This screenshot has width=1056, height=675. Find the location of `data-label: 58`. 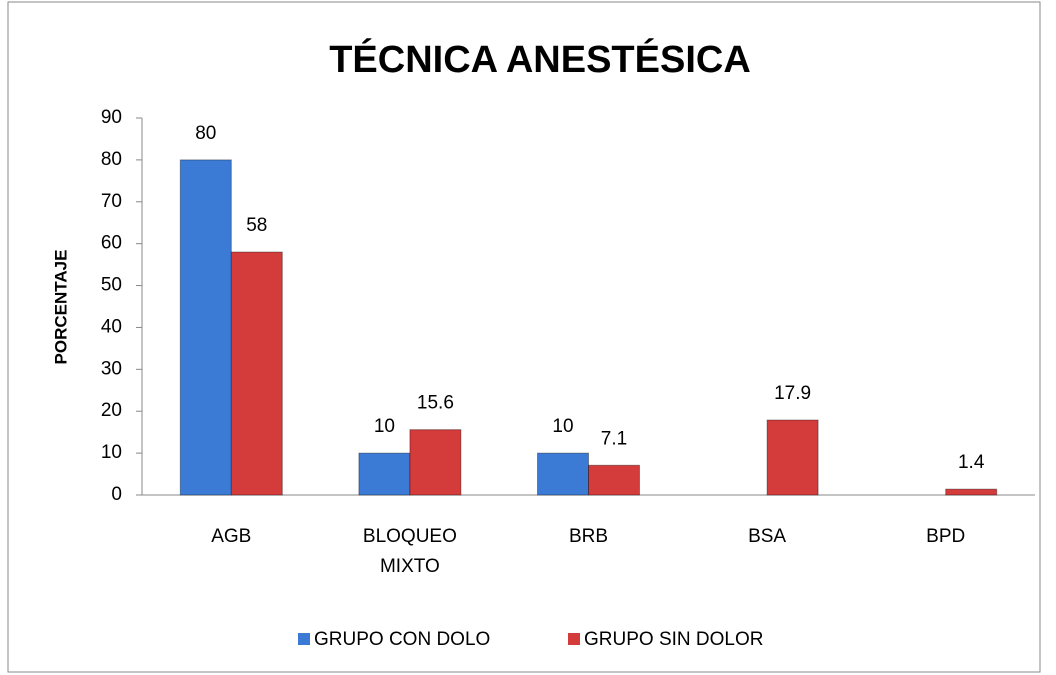

data-label: 58 is located at coordinates (256, 225).